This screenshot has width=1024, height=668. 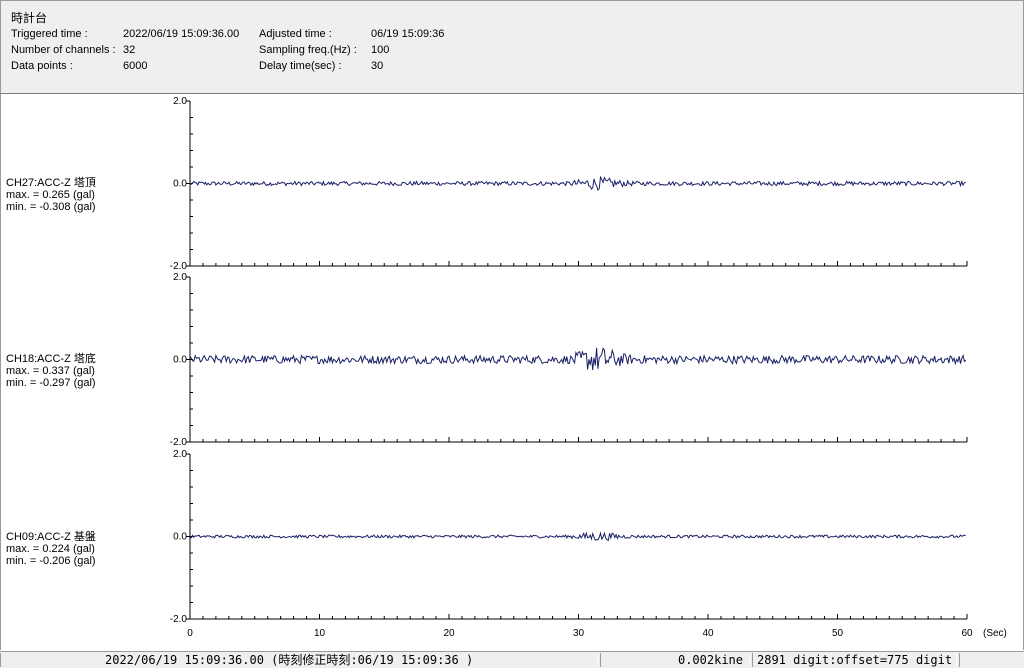 What do you see at coordinates (308, 50) in the screenshot?
I see `sampling-freq-label: Sampling freq.(Hz) :` at bounding box center [308, 50].